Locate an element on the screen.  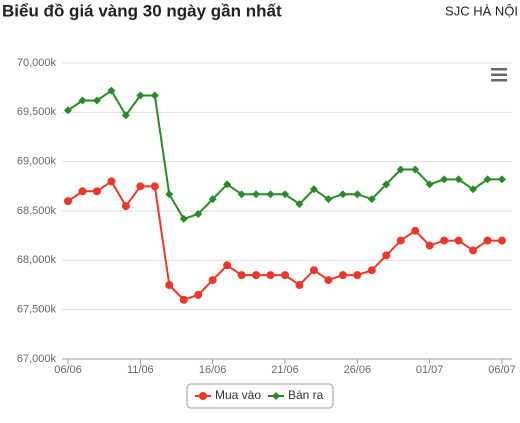
legend-label: Bán ra is located at coordinates (306, 395).